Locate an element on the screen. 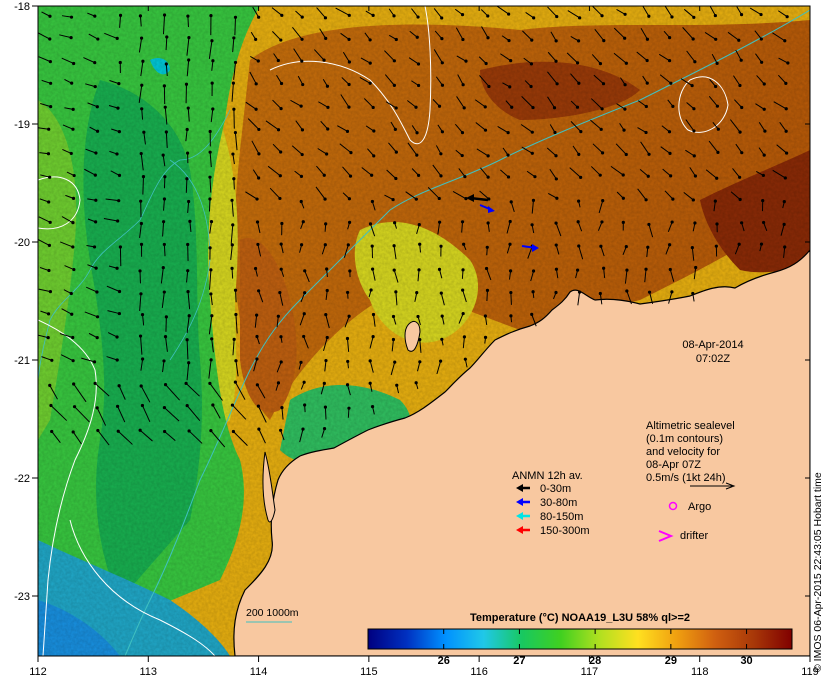 This screenshot has height=680, width=840. colorbar-tick-label: 30 is located at coordinates (746, 661).